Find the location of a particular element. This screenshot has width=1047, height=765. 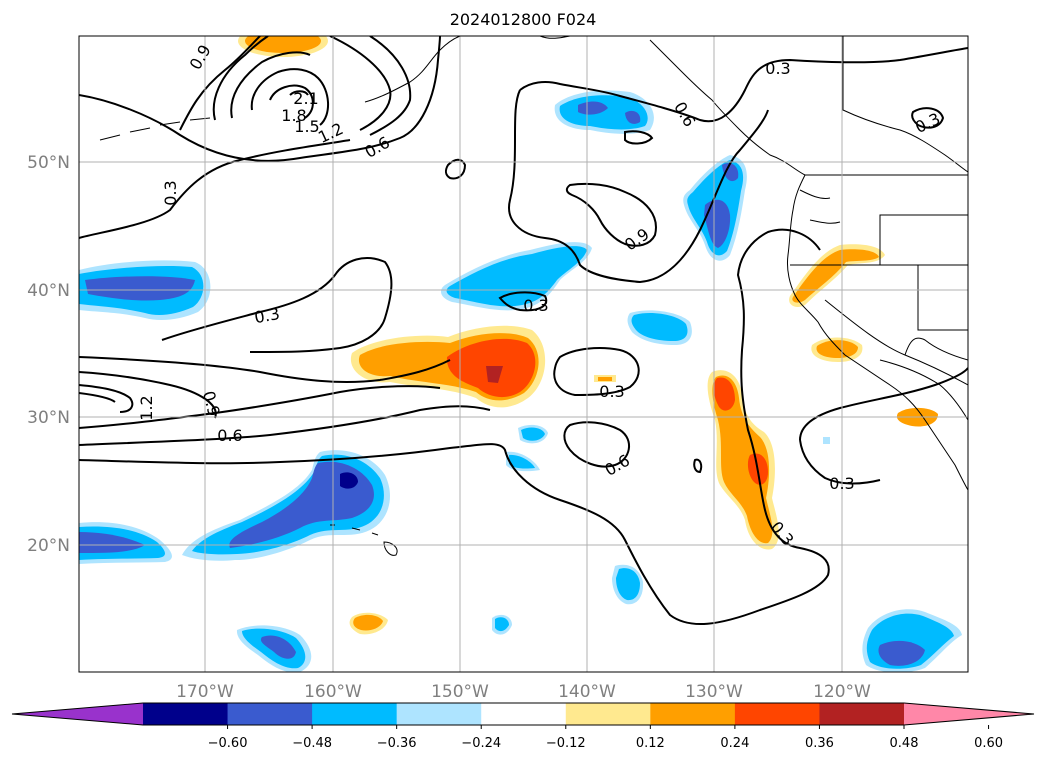

lon-label-150w: 150°W is located at coordinates (460, 692).